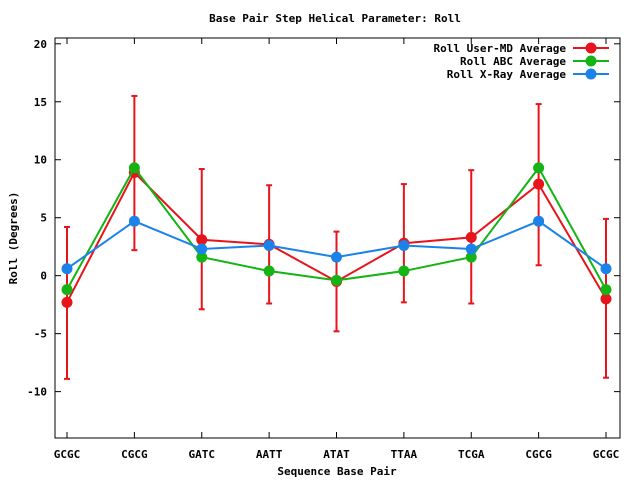  I want to click on x-axis-title: Sequence Base Pair, so click(337, 471).